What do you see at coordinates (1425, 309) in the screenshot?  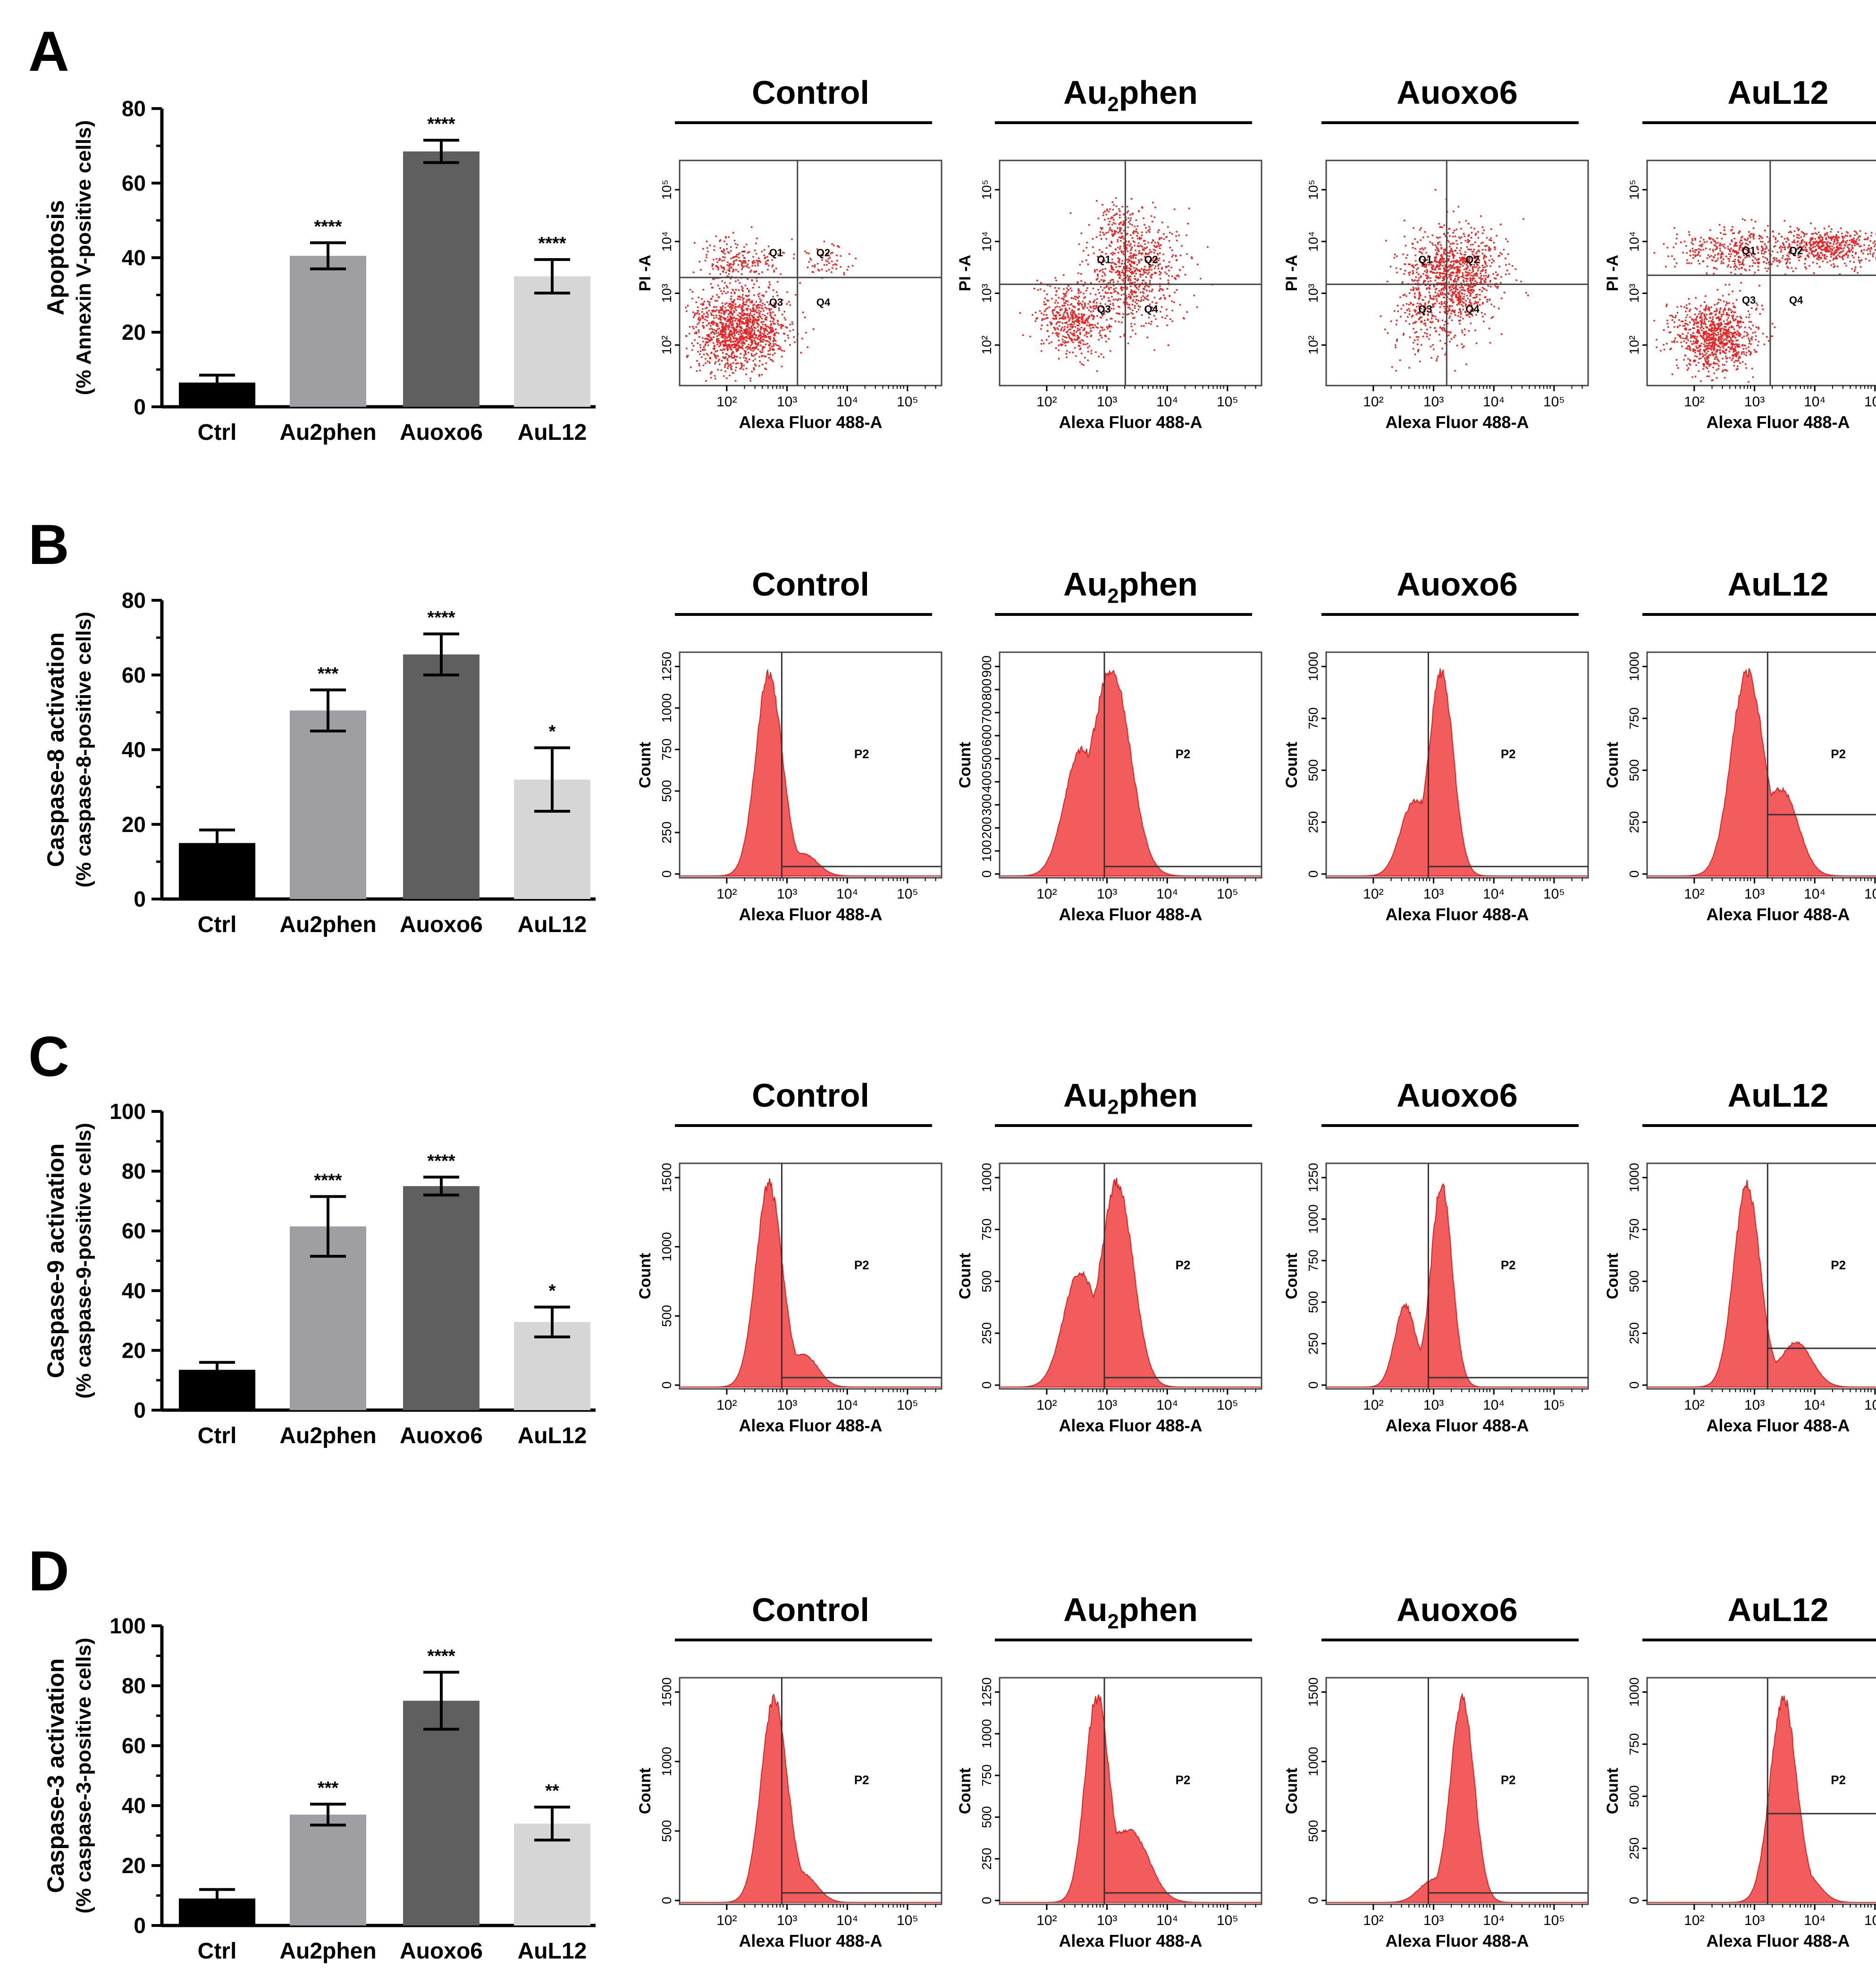 I see `quadrant-label: Q3` at bounding box center [1425, 309].